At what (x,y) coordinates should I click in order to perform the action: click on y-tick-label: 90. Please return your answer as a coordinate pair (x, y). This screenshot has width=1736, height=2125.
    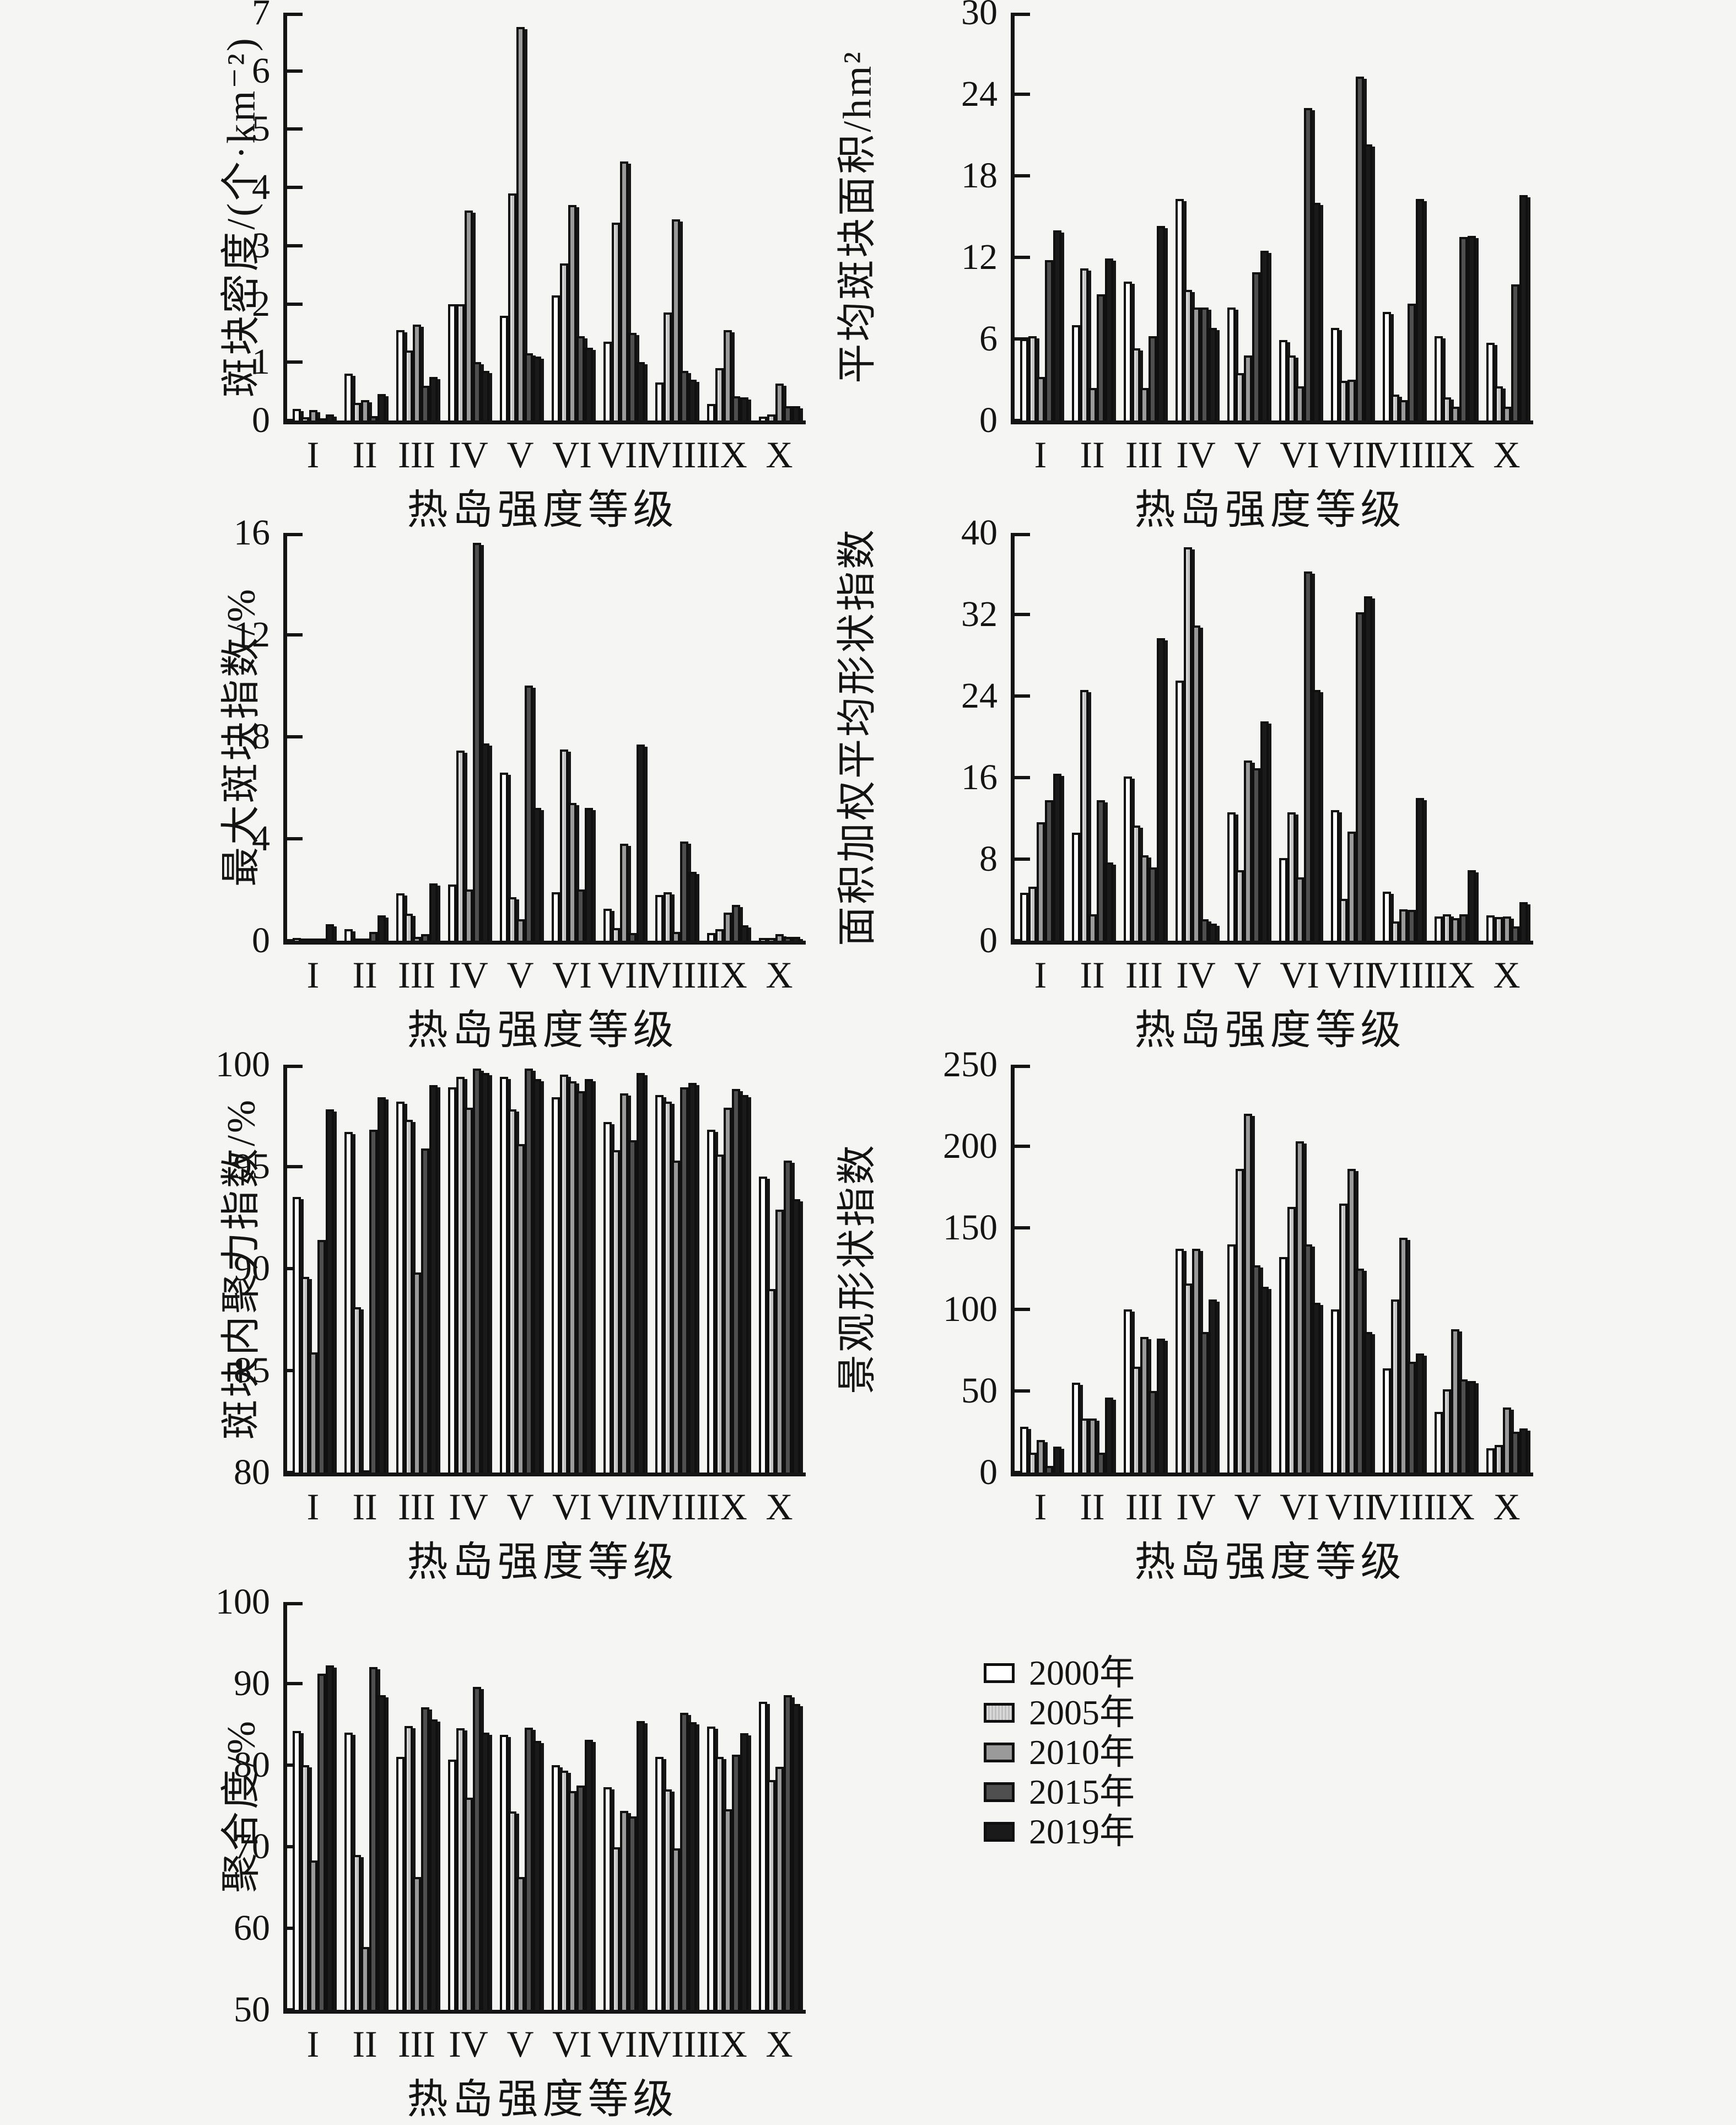
    Looking at the image, I should click on (252, 1268).